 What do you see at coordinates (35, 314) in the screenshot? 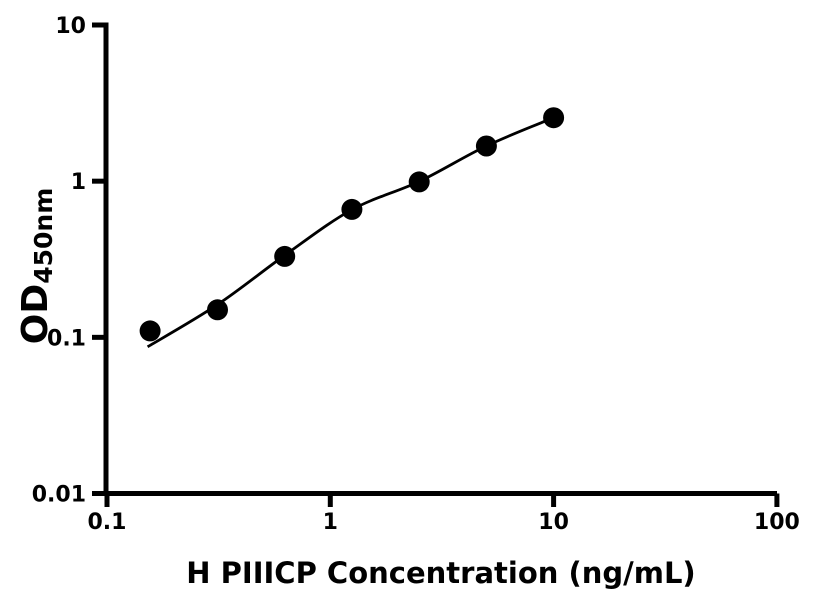
I see `y-axis-title-main: OD` at bounding box center [35, 314].